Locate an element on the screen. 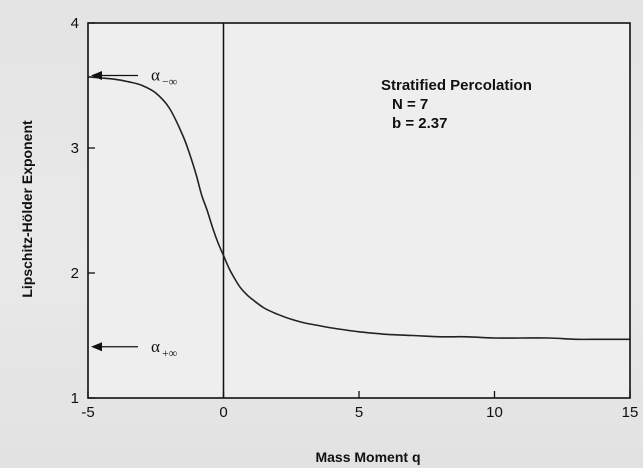 The height and width of the screenshot is (468, 643). x-tick-label: -5 is located at coordinates (87, 412).